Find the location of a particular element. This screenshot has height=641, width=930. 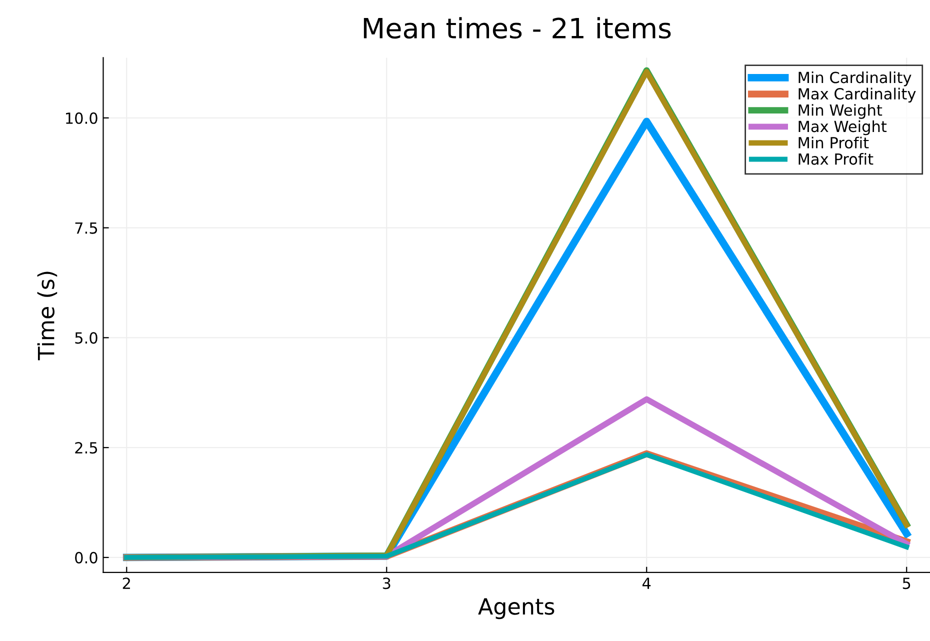

x-tick-label: 5 is located at coordinates (906, 584).